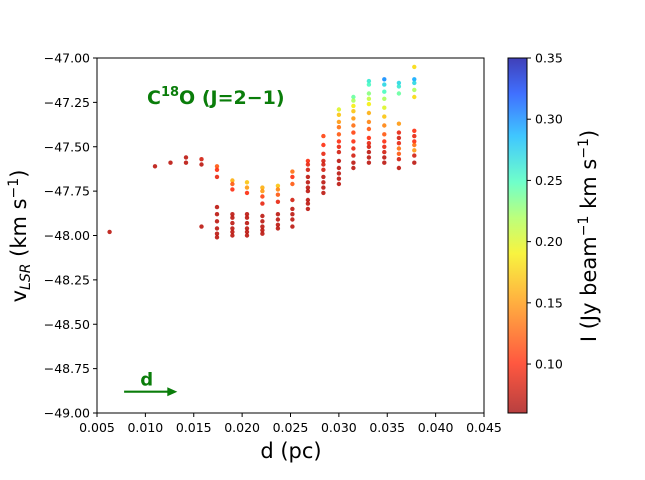 This screenshot has width=645, height=480. Describe the element at coordinates (387, 427) in the screenshot. I see `x-tick-label: 0.035` at that location.